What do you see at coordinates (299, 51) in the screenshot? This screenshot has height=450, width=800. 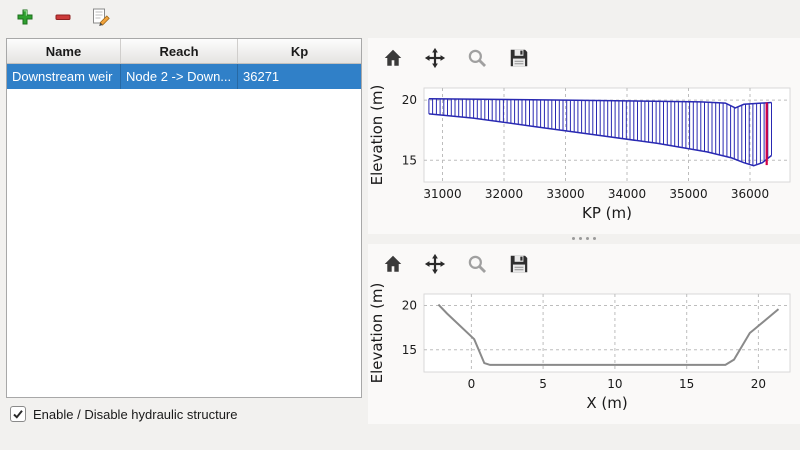 I see `column-header-kp: Kp` at bounding box center [299, 51].